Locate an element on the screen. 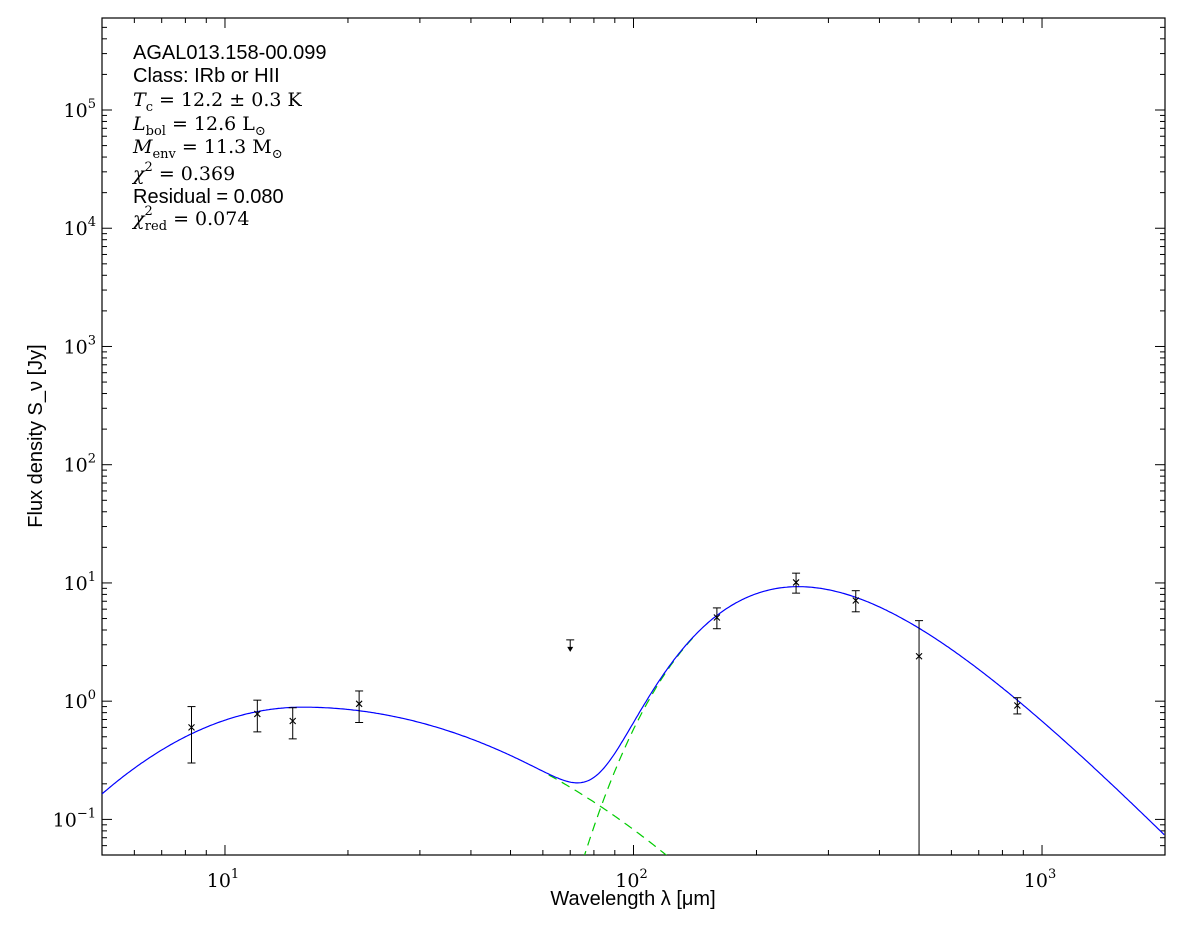  chi2red-sub: red is located at coordinates (156, 226).